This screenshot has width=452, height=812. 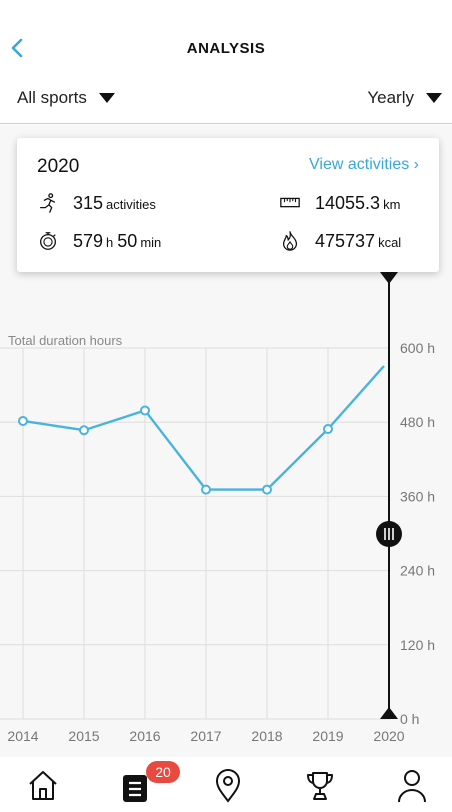 I want to click on sport-filter-label: All sports, so click(x=52, y=97).